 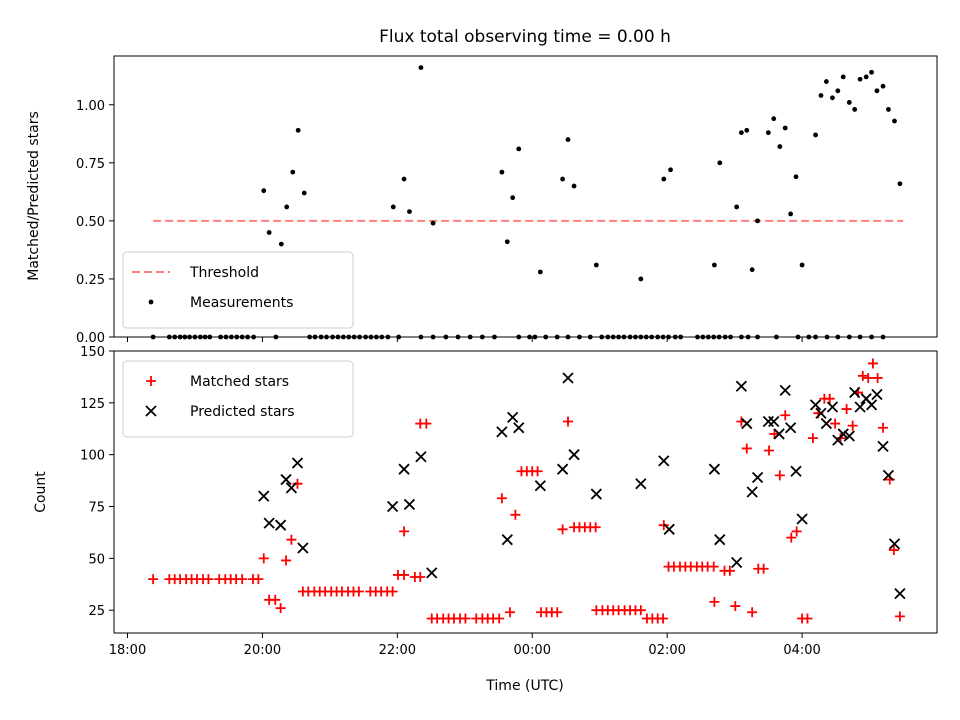 What do you see at coordinates (241, 303) in the screenshot?
I see `legend-label: Measurements` at bounding box center [241, 303].